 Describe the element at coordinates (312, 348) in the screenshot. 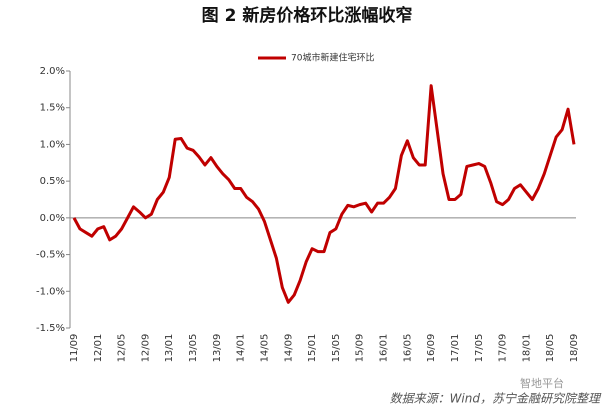

I see `x-tick-label: 15/01` at that location.